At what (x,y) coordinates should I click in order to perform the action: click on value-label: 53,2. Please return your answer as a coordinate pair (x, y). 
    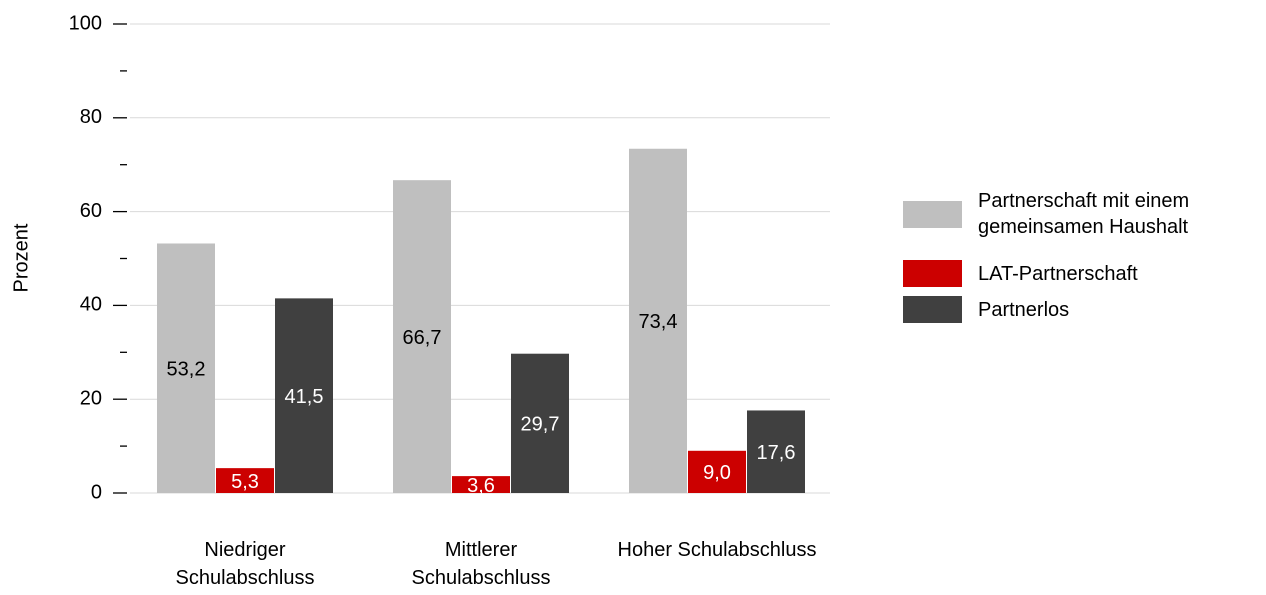
    Looking at the image, I should click on (186, 370).